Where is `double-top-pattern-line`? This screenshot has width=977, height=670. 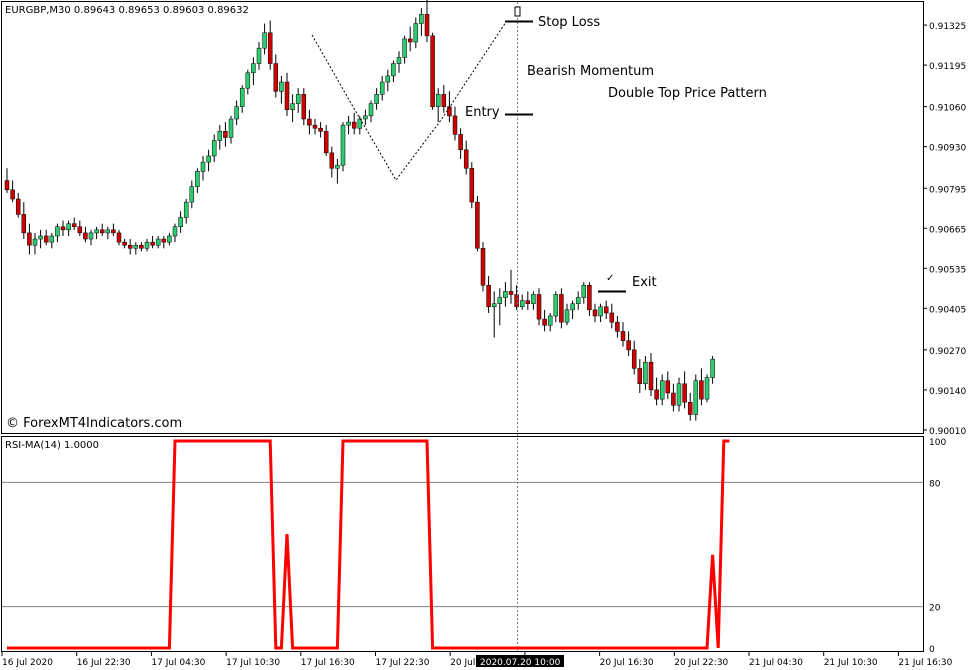 double-top-pattern-line is located at coordinates (409, 101).